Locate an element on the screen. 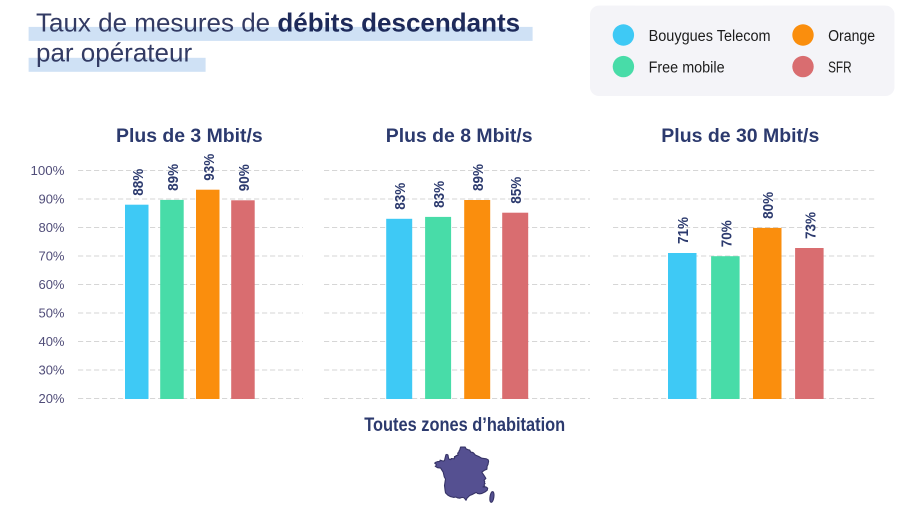 The width and height of the screenshot is (908, 524). svg-text: Plus de 3 Mbit/s is located at coordinates (189, 136).